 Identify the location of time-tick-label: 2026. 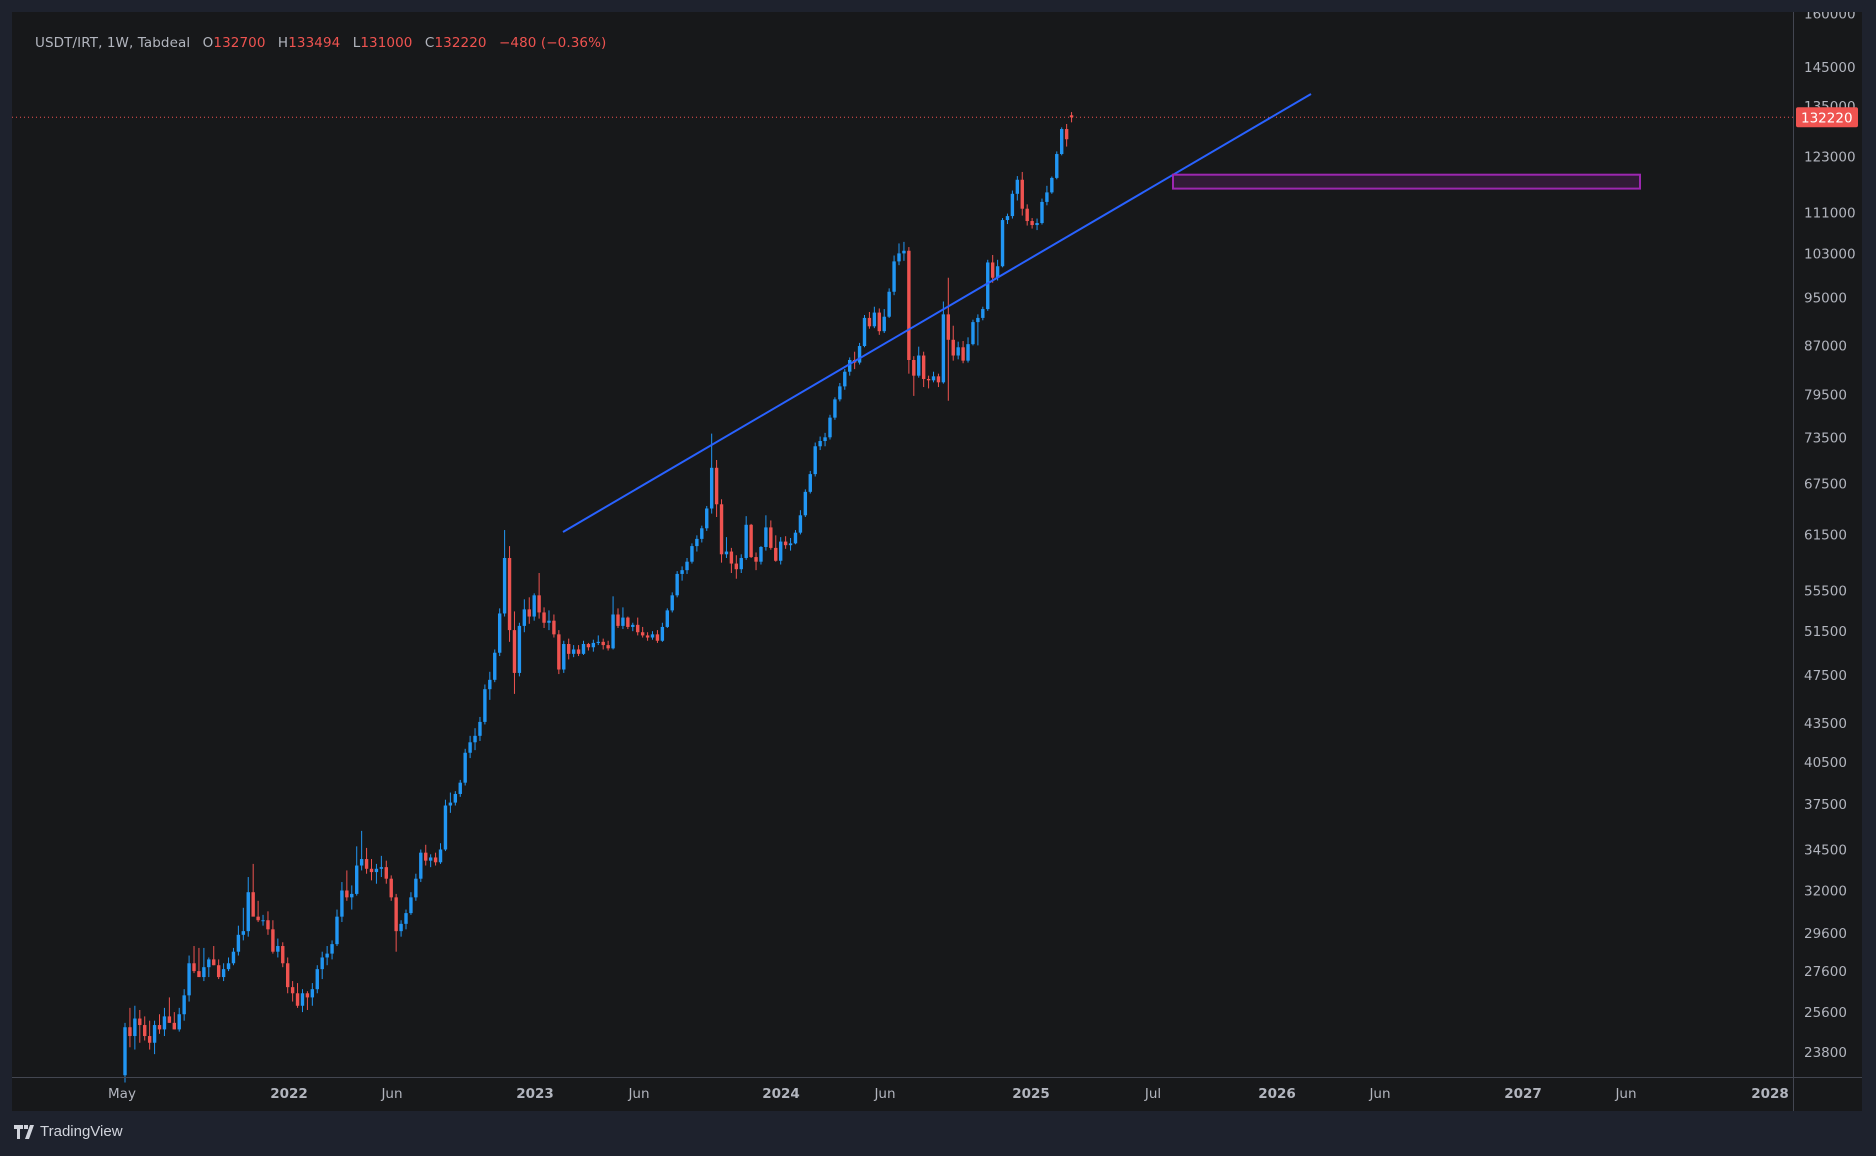
(1277, 1094).